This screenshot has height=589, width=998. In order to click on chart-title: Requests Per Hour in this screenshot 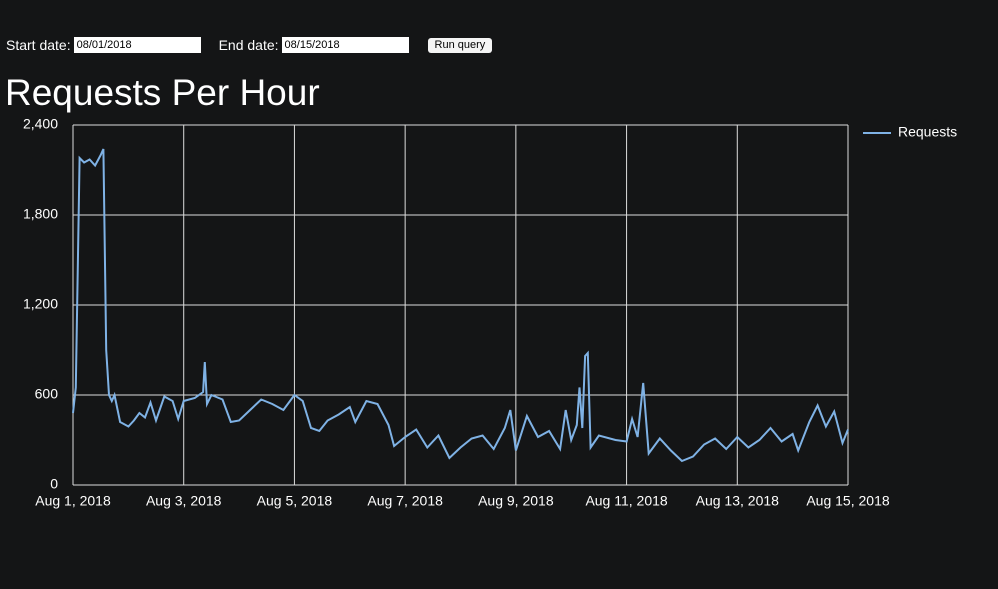, I will do `click(162, 92)`.